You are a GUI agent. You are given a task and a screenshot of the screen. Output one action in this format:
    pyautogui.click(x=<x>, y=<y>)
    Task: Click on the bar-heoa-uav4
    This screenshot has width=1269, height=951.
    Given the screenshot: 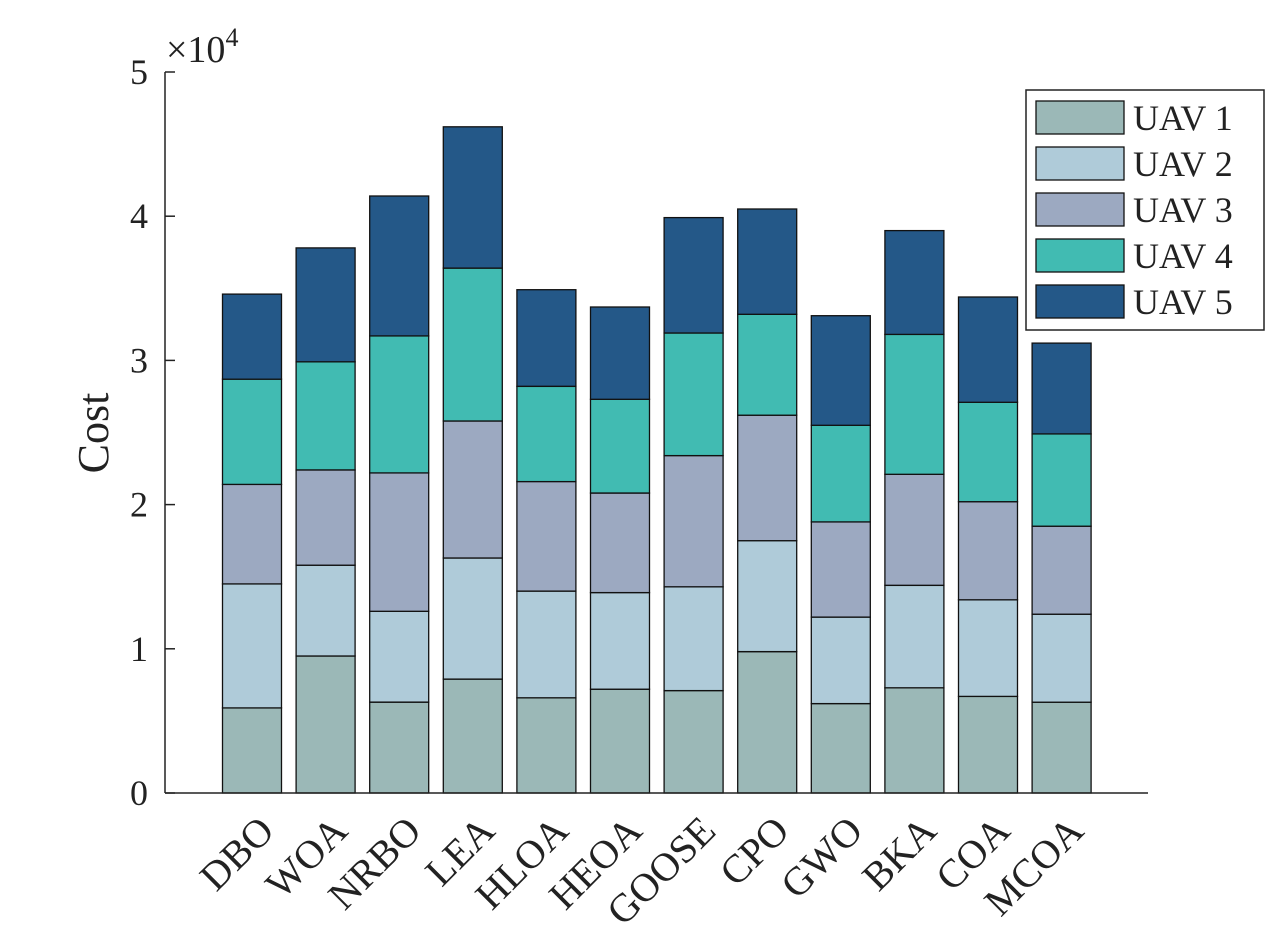 What is the action you would take?
    pyautogui.click(x=620, y=446)
    